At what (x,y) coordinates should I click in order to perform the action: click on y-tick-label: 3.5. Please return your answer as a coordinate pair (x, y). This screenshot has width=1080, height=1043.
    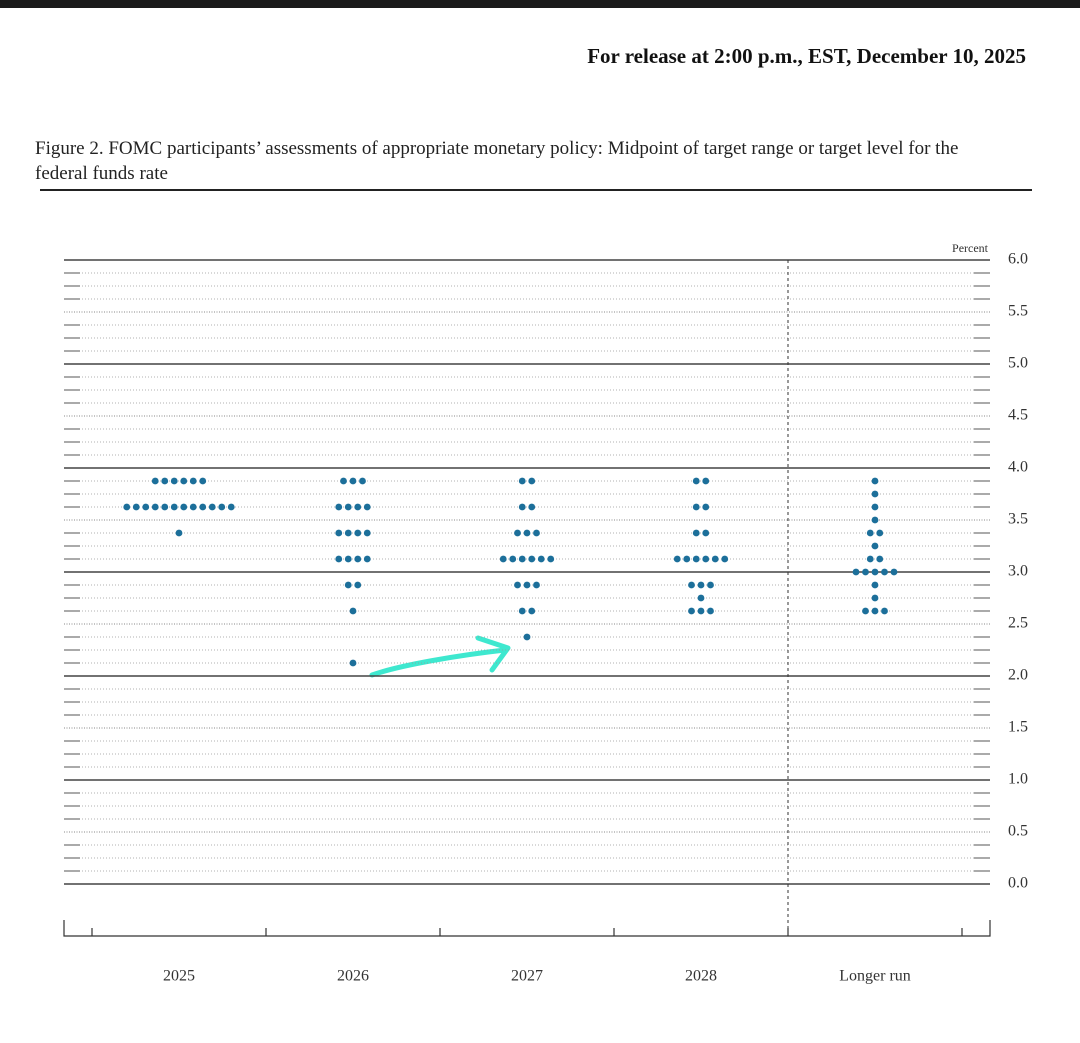
    Looking at the image, I should click on (1018, 519).